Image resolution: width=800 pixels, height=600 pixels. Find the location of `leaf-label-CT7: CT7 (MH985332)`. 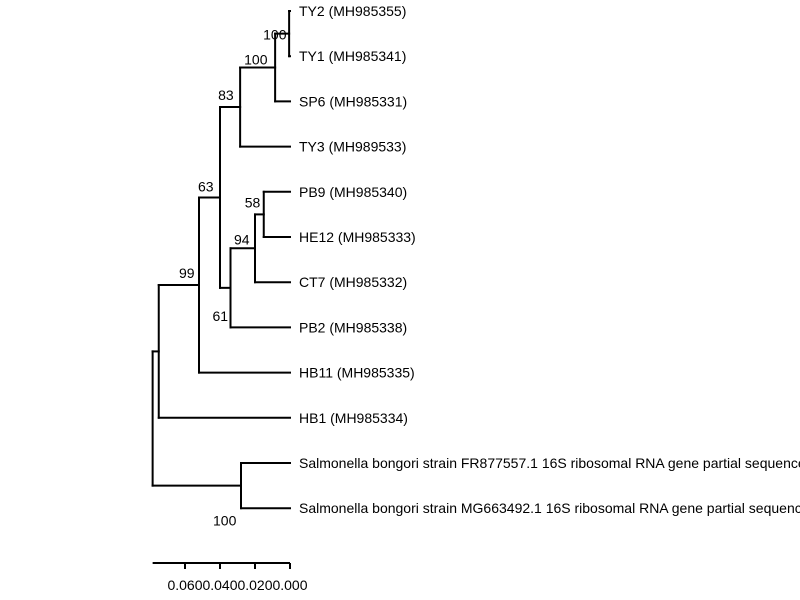

leaf-label-CT7: CT7 (MH985332) is located at coordinates (353, 282).